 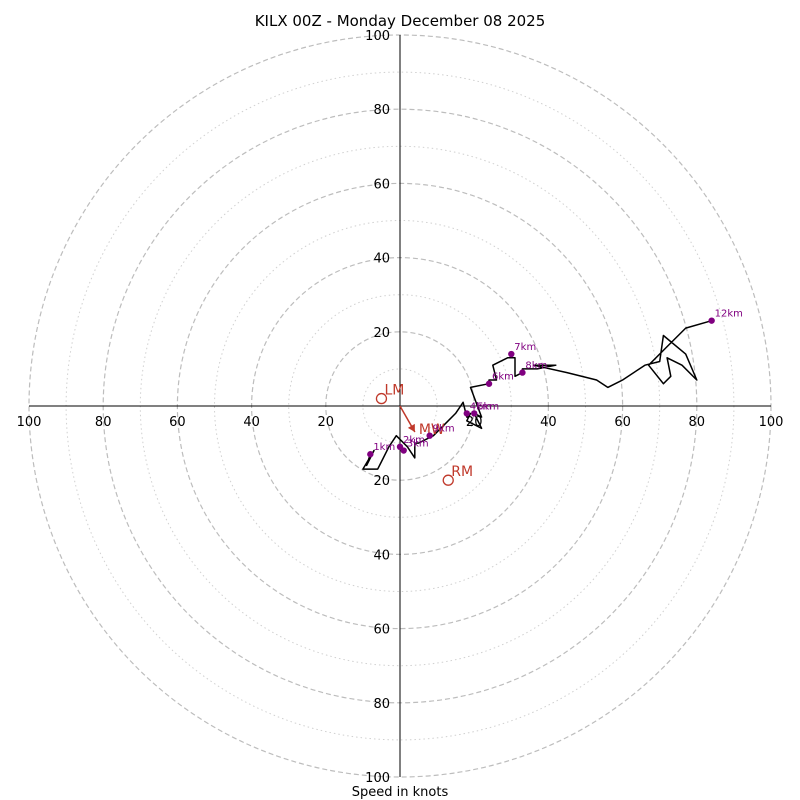 What do you see at coordinates (525, 347) in the screenshot?
I see `height-label-7km: 7km` at bounding box center [525, 347].